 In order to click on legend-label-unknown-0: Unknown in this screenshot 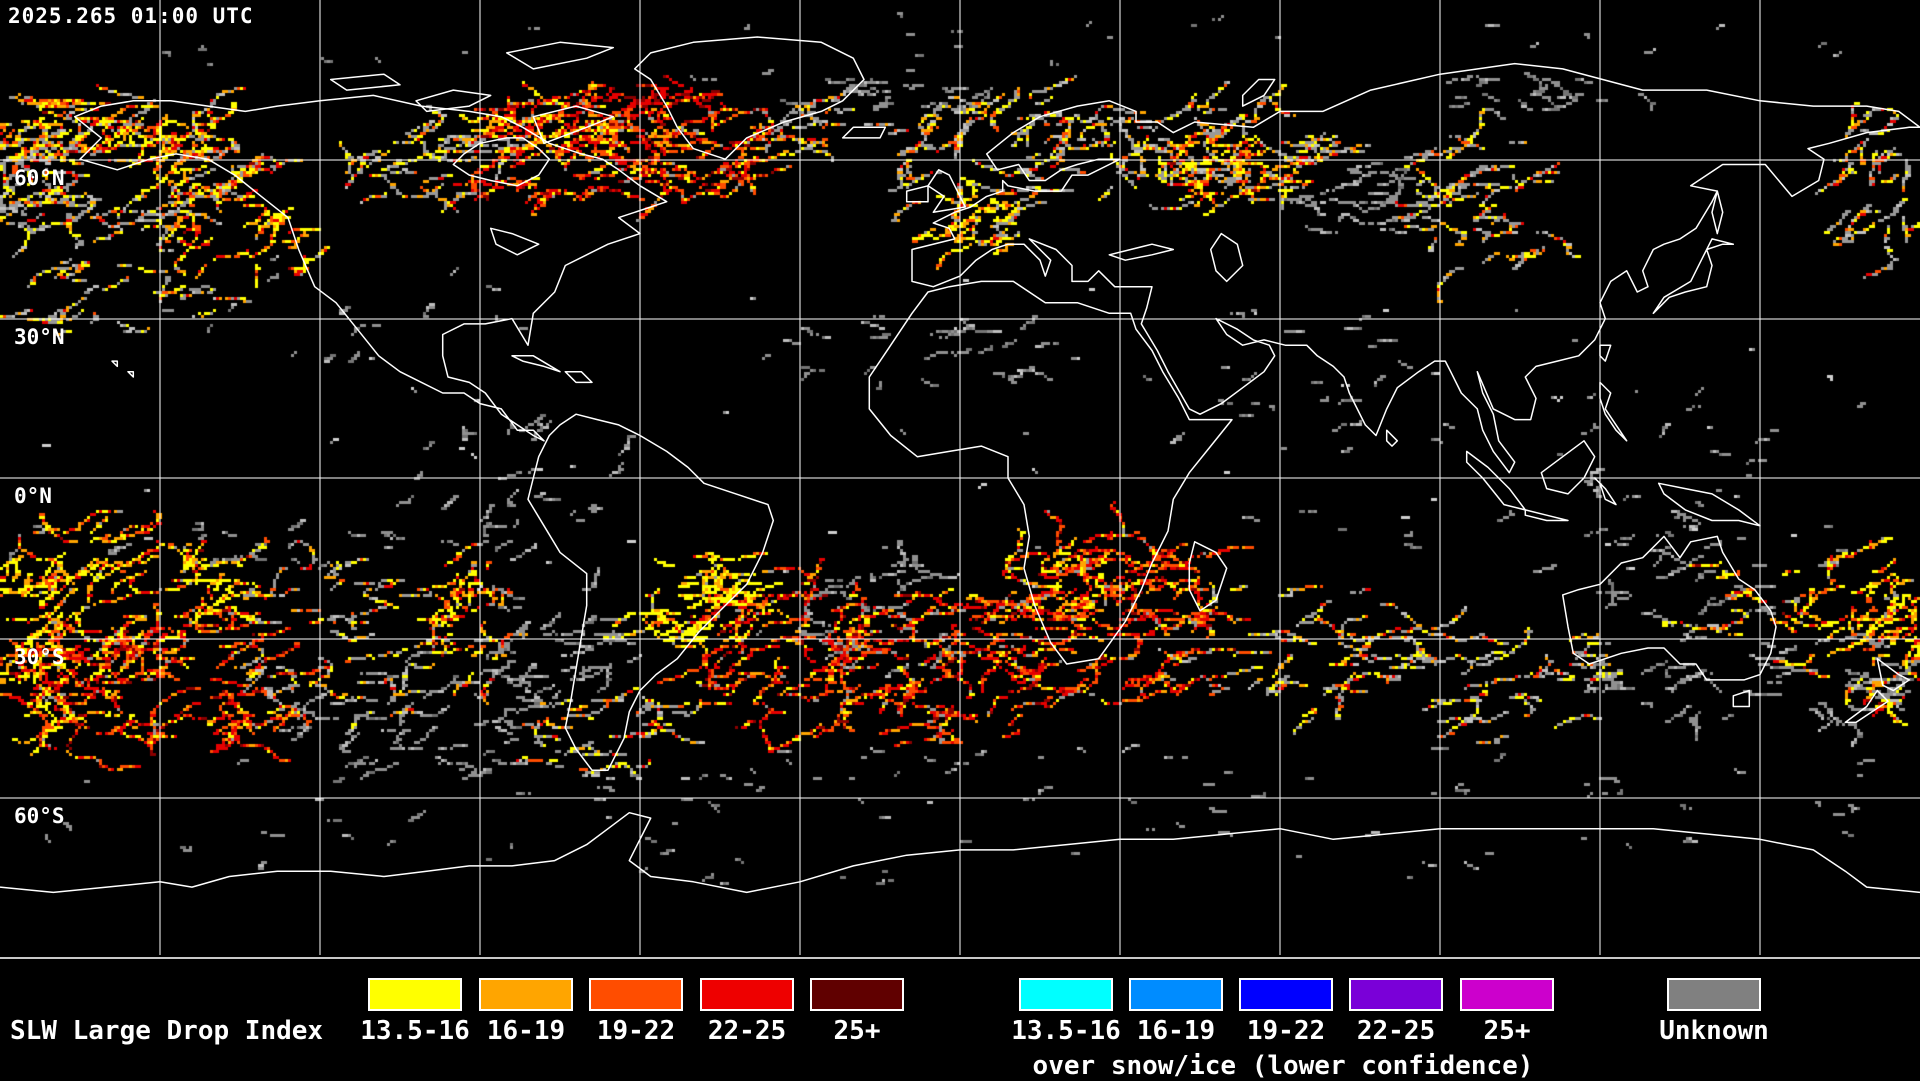, I will do `click(1714, 1031)`.